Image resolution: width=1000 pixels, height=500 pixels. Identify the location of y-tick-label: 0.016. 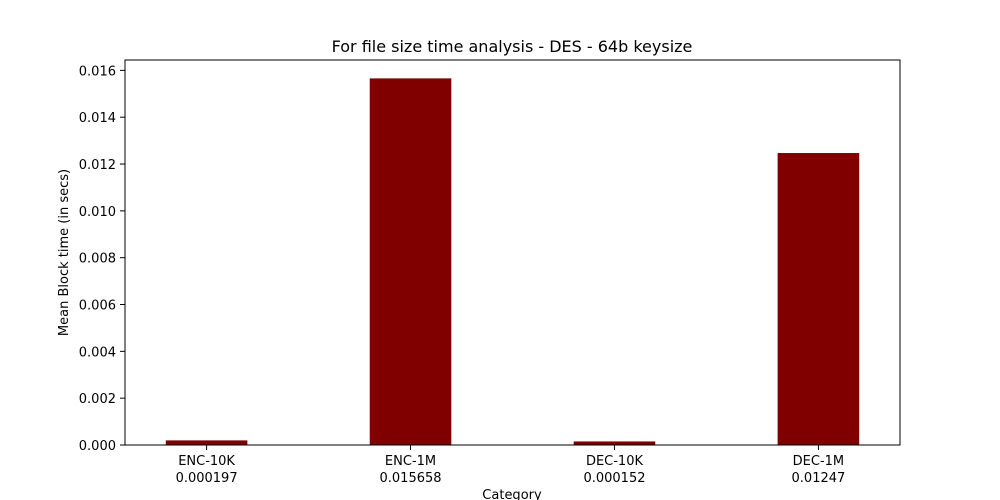
(97, 71).